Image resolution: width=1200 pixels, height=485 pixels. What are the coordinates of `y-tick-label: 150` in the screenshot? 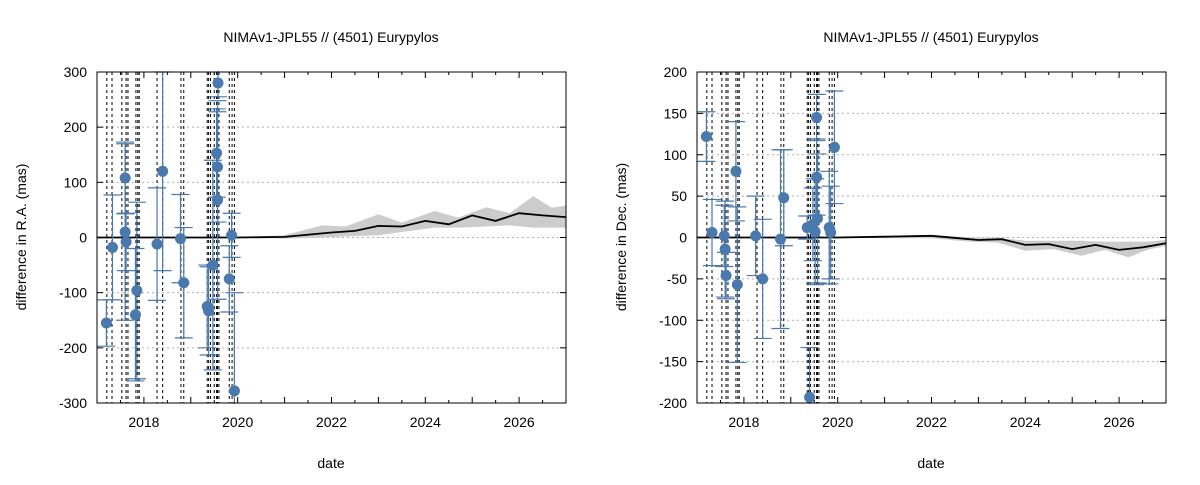 It's located at (676, 113).